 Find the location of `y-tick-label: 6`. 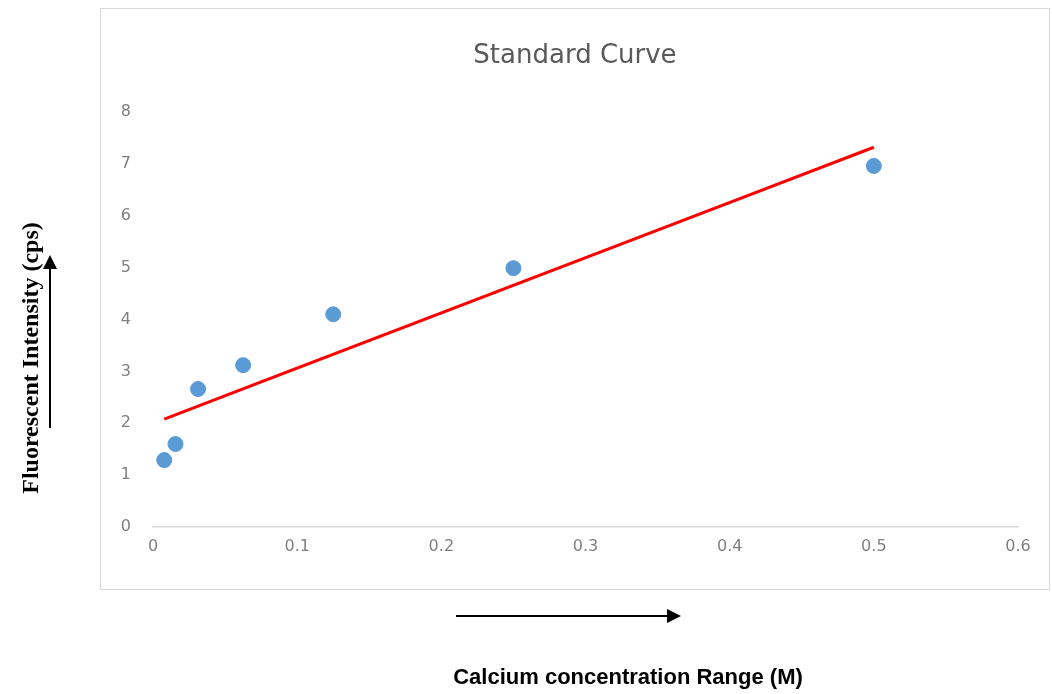

y-tick-label: 6 is located at coordinates (125, 214).